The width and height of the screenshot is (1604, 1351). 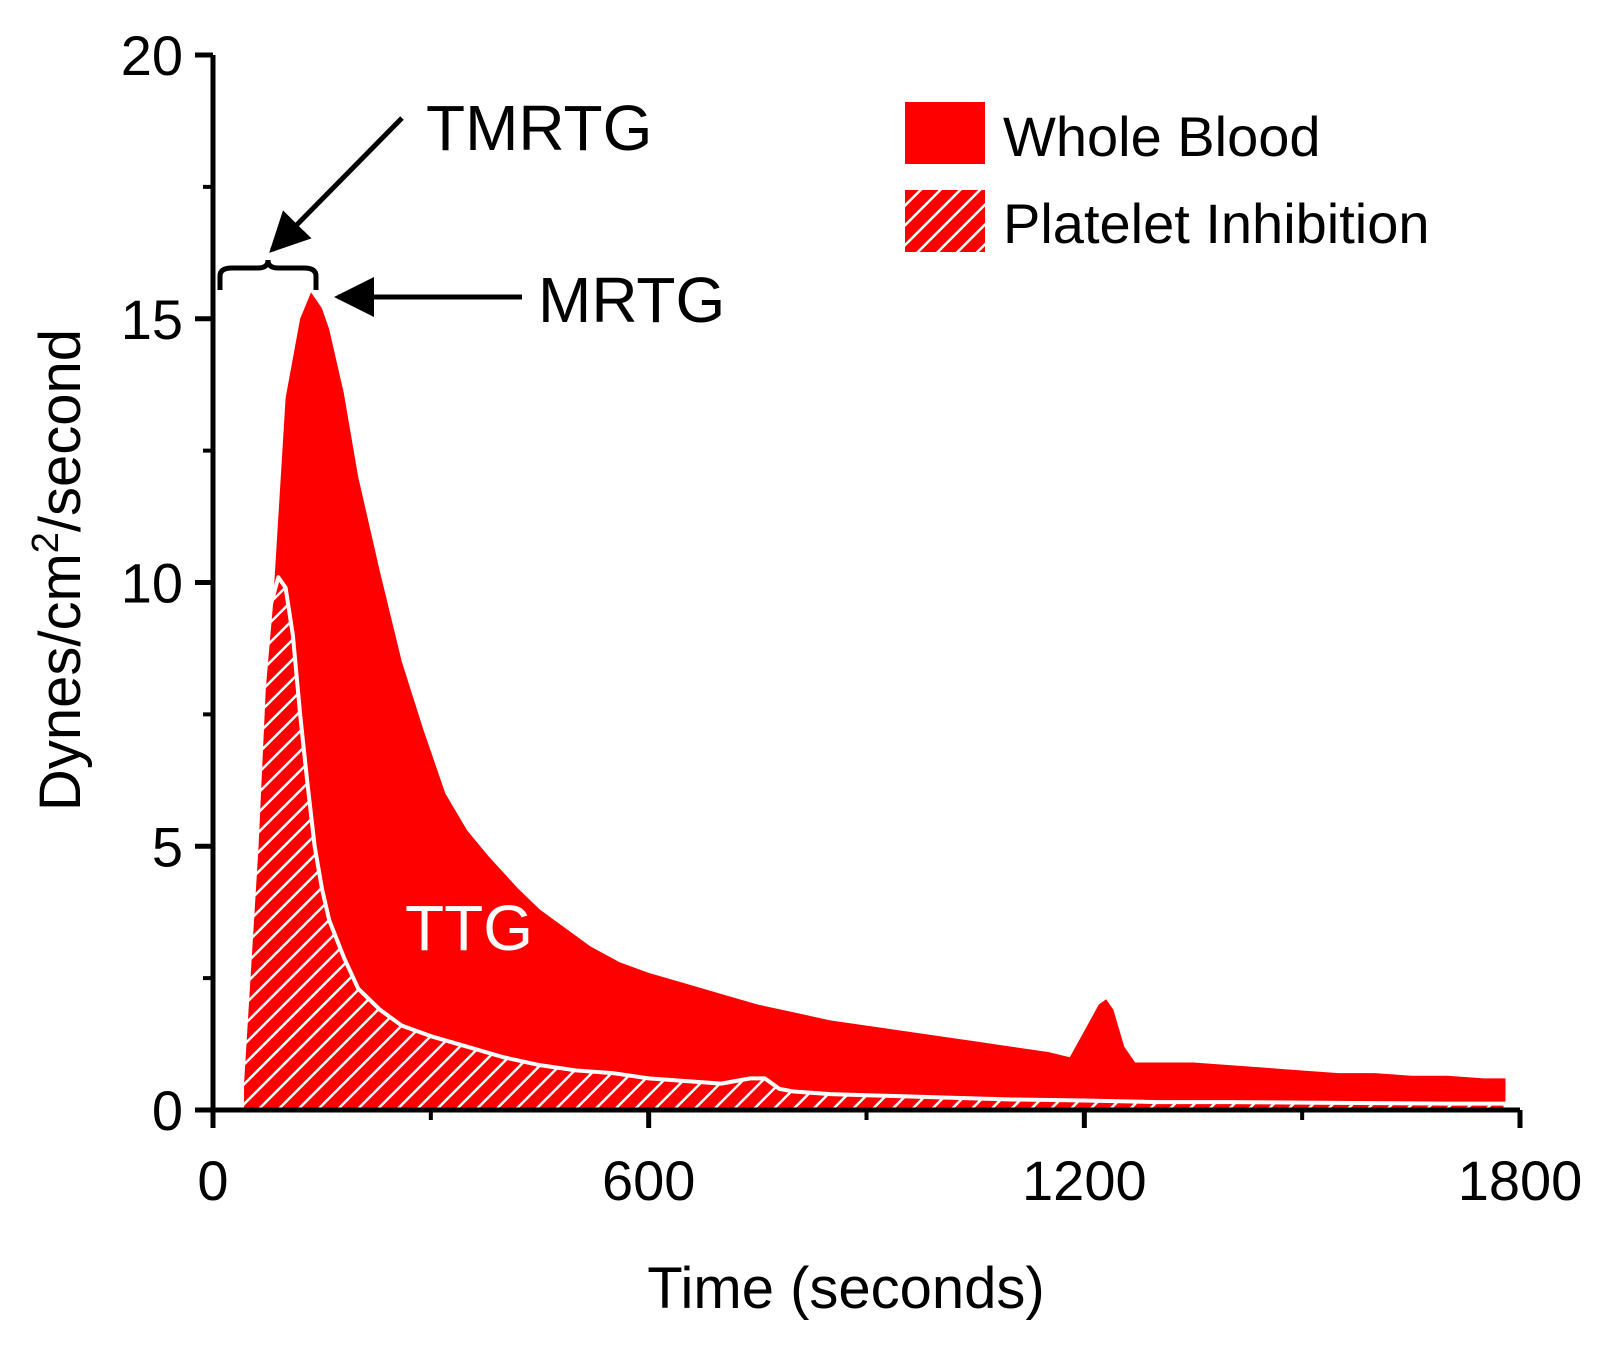 I want to click on x-tick-label: 0, so click(x=212, y=1180).